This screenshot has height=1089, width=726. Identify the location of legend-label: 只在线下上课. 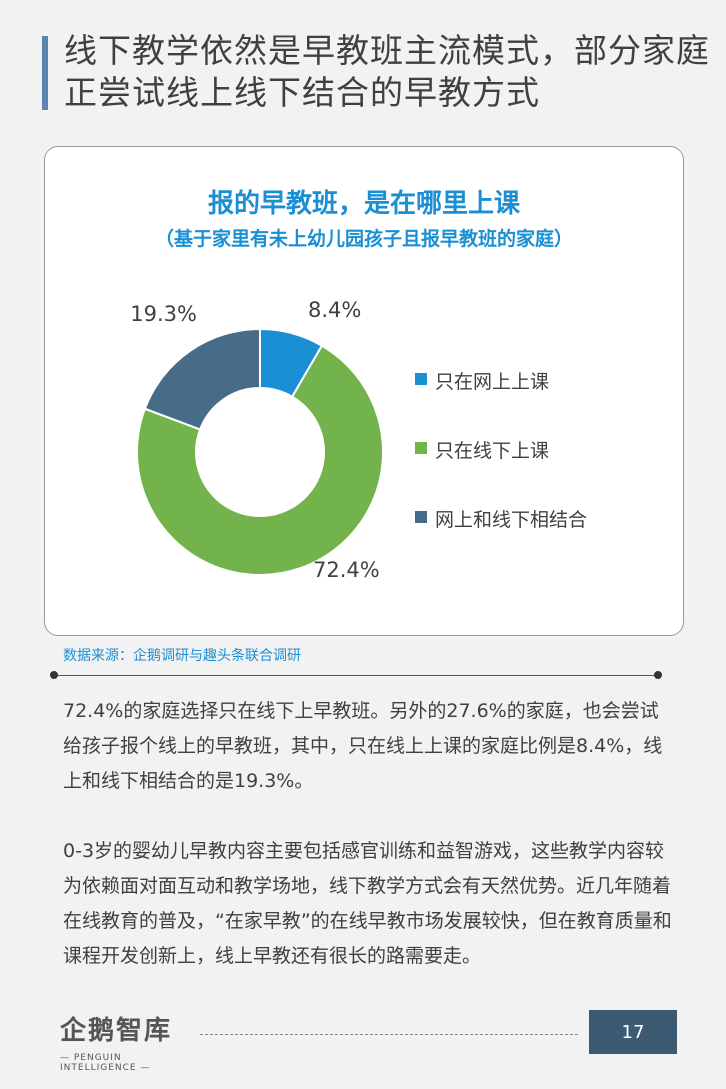
(492, 451).